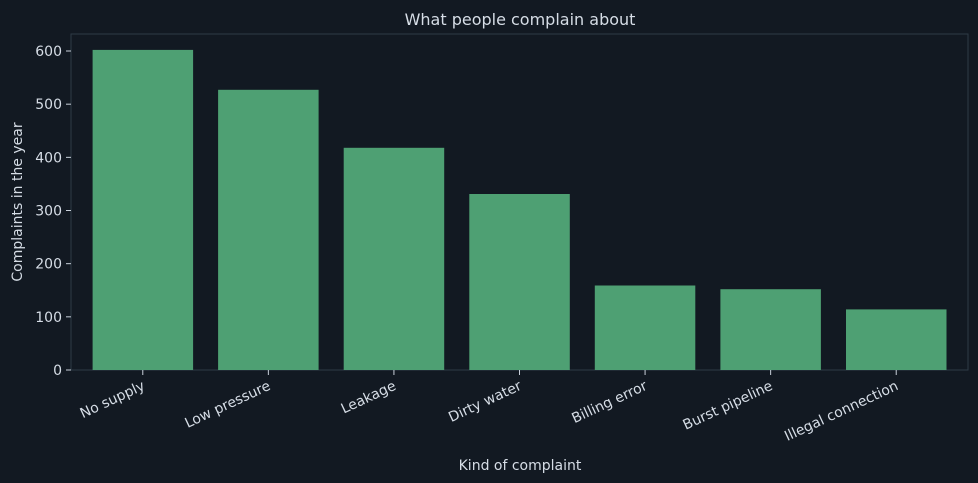 This screenshot has width=978, height=483. Describe the element at coordinates (645, 327) in the screenshot. I see `bar-billing-error` at that location.